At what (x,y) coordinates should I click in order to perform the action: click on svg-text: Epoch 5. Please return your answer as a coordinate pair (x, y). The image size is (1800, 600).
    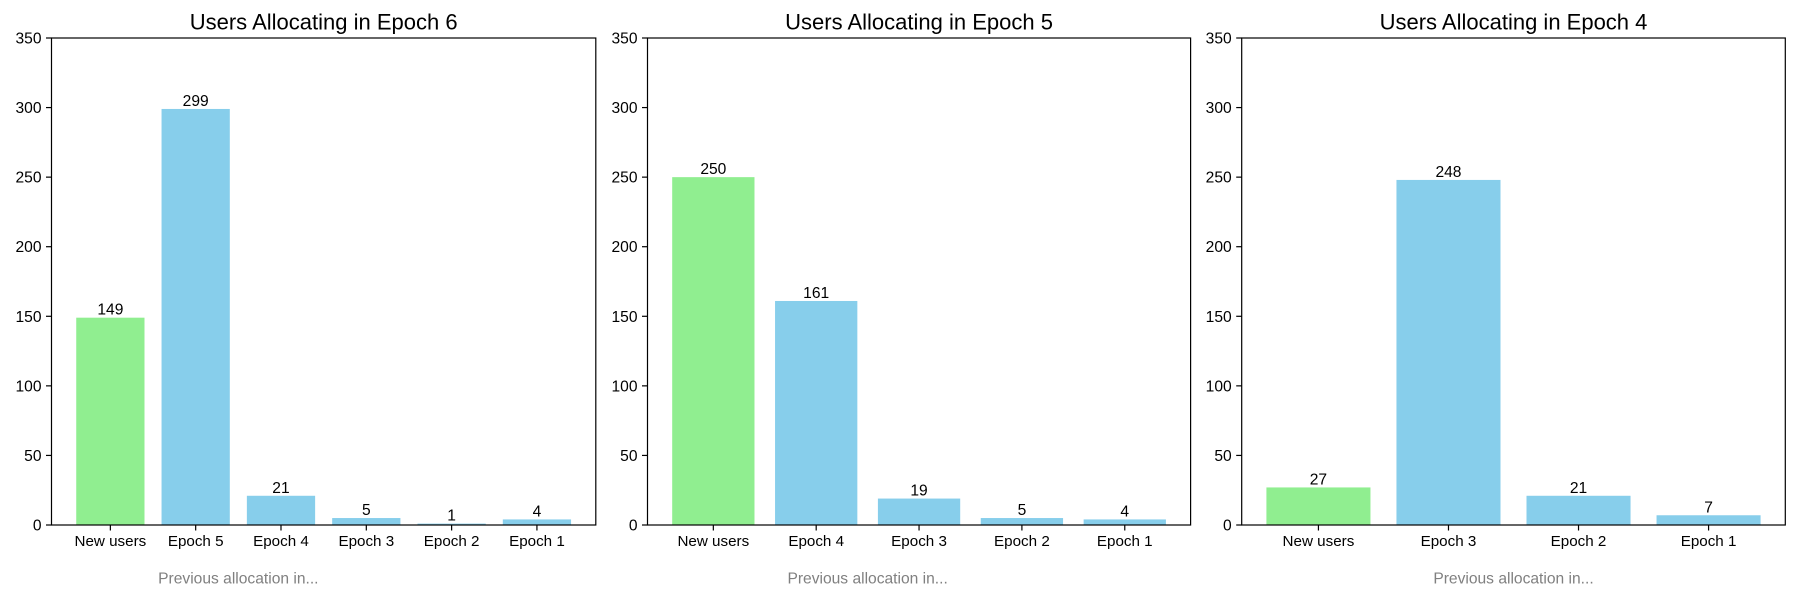
    Looking at the image, I should click on (196, 541).